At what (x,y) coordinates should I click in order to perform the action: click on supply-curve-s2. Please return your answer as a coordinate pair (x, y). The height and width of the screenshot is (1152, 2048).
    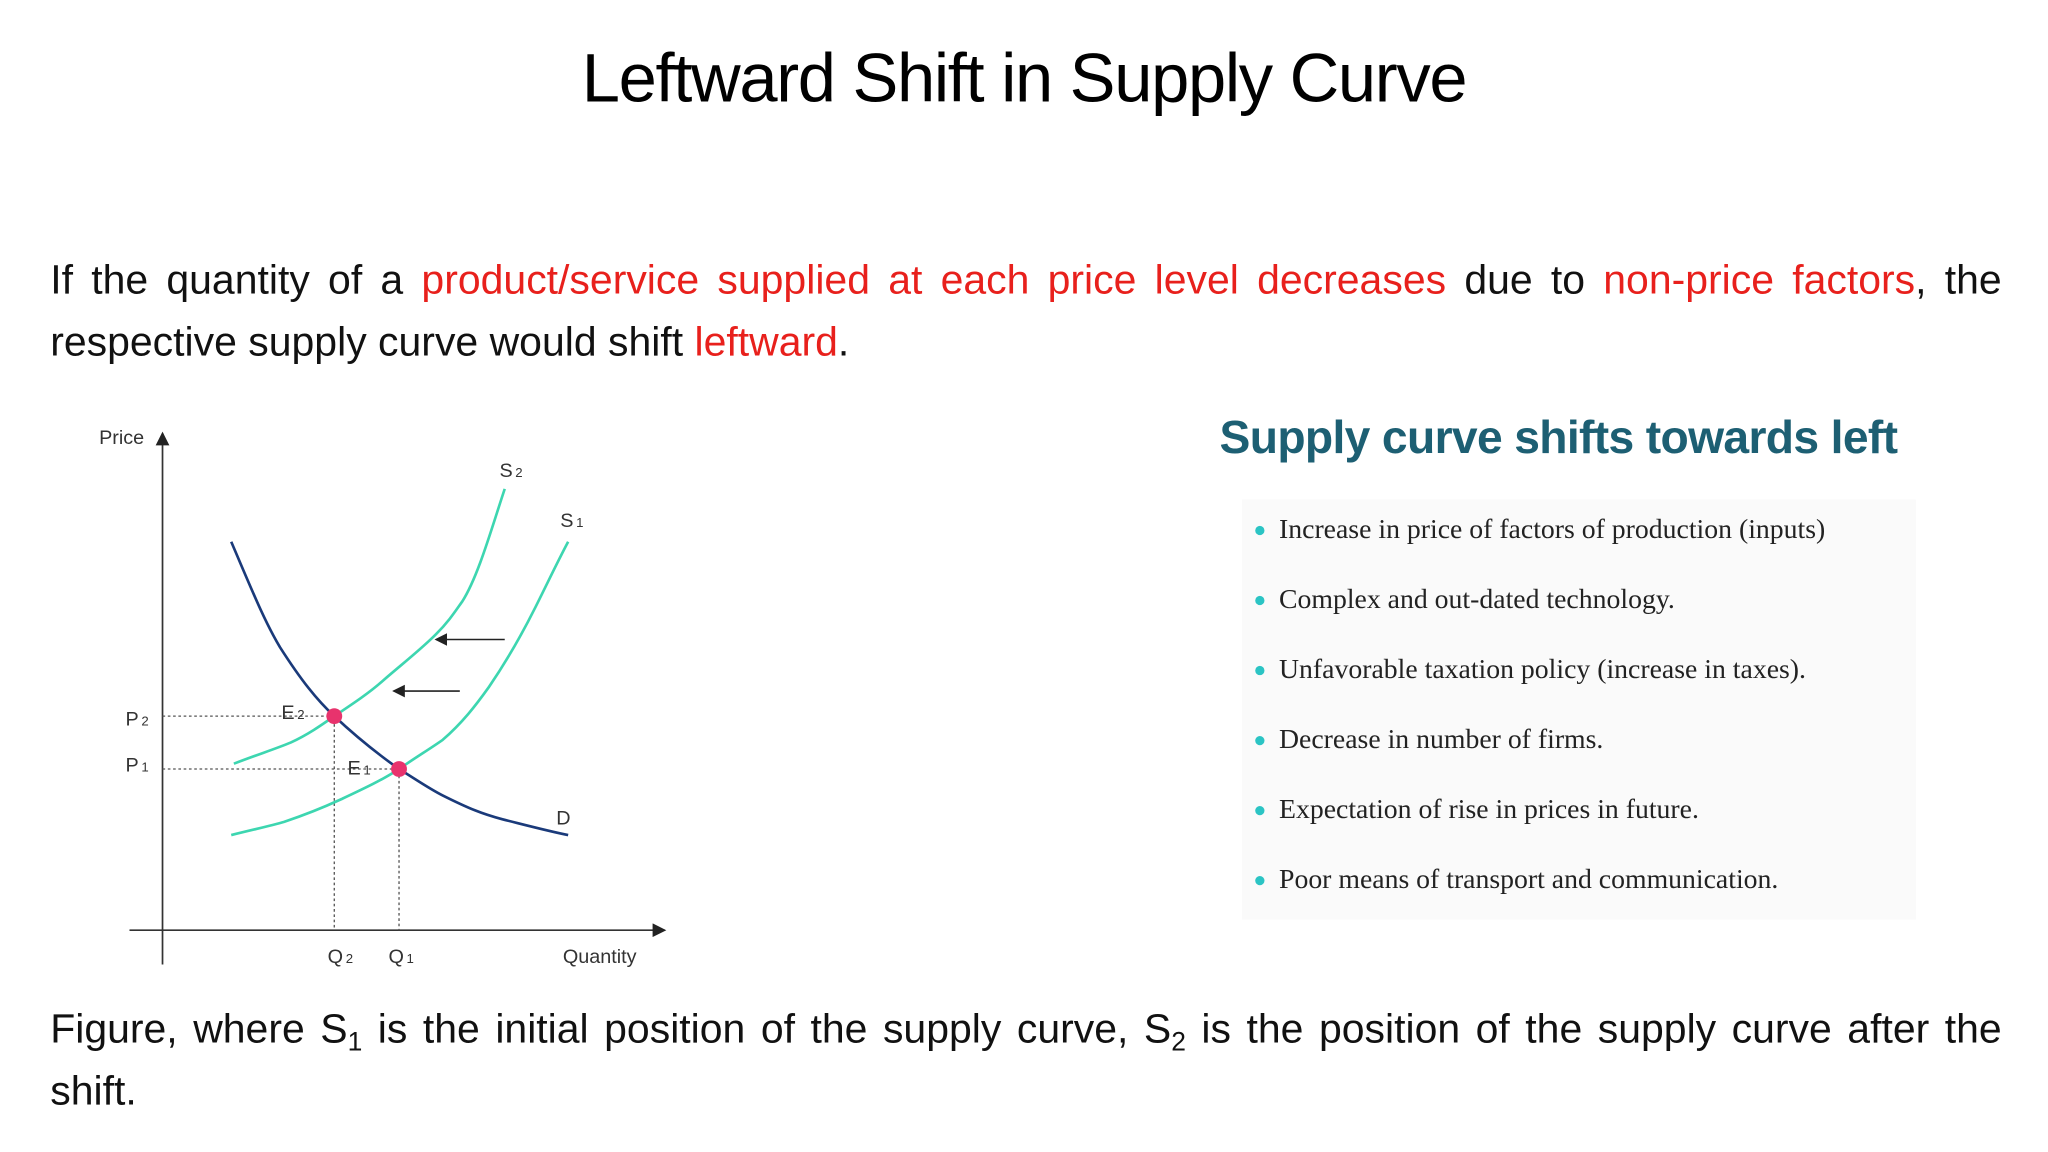
    Looking at the image, I should click on (369, 626).